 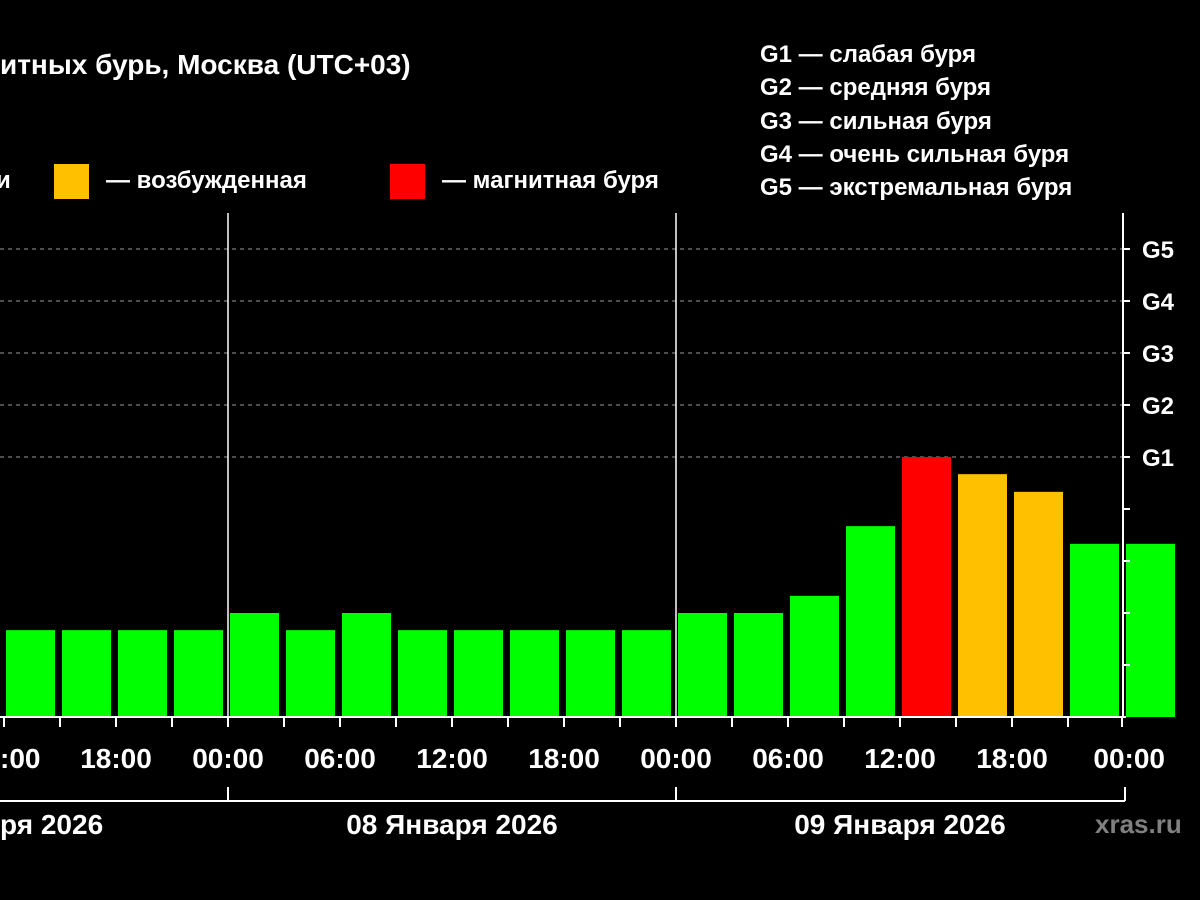 I want to click on legend-partial-label: и, so click(x=5, y=180).